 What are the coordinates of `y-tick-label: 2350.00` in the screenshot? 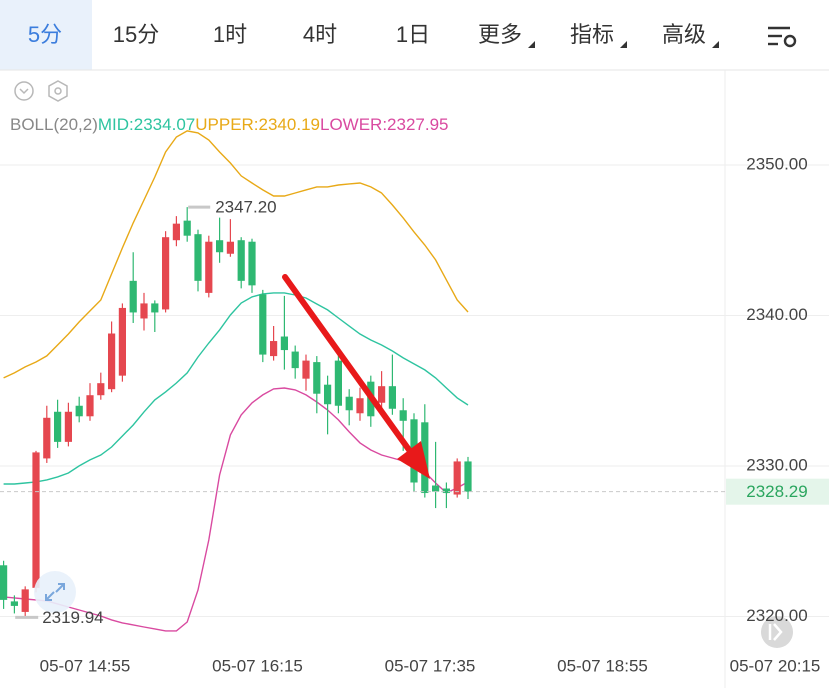 It's located at (776, 163).